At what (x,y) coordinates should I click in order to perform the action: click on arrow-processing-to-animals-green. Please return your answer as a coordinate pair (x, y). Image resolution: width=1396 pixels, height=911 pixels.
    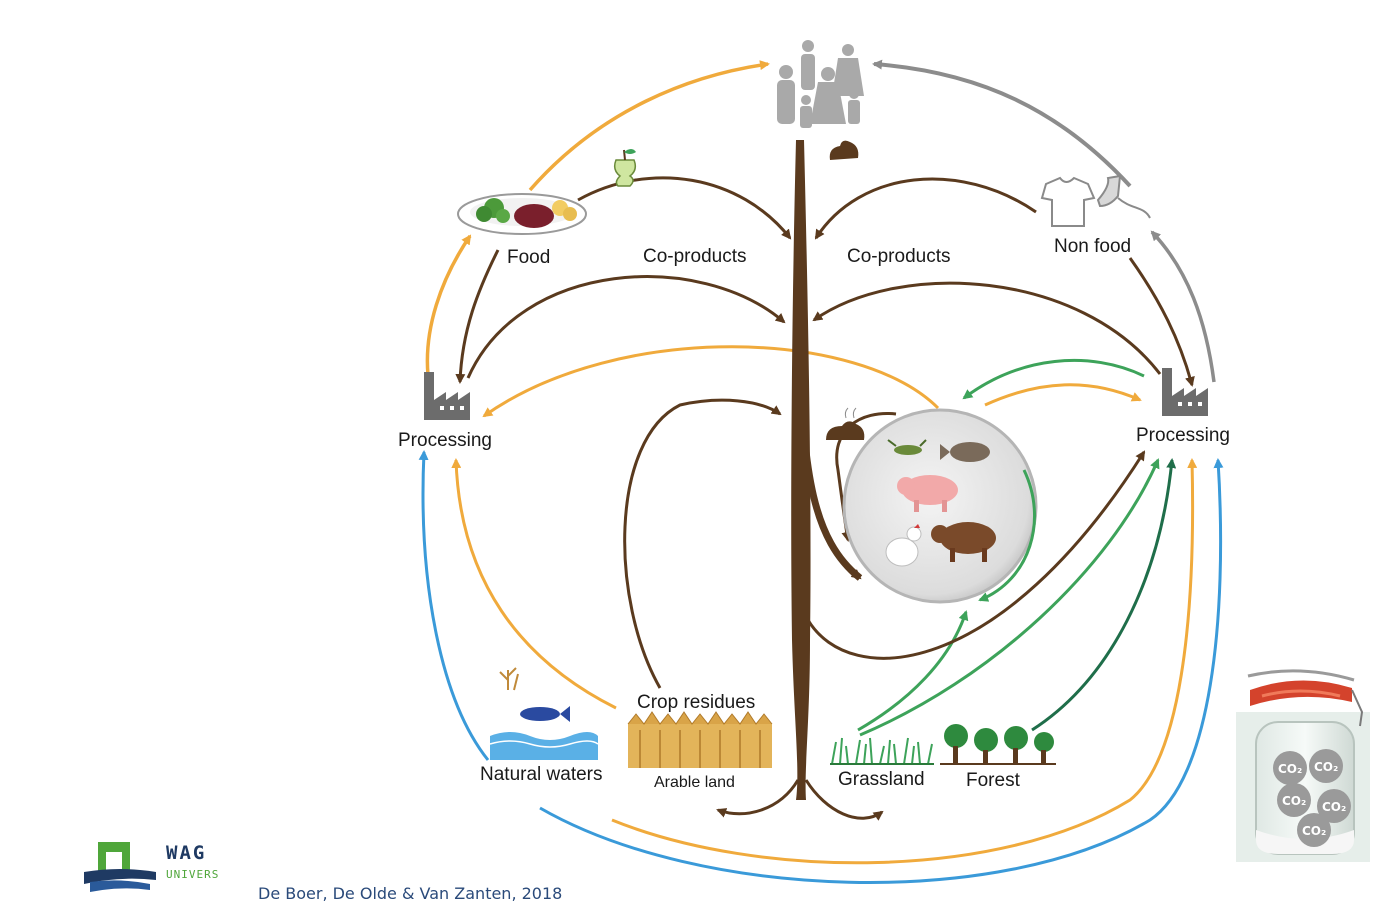
    Looking at the image, I should click on (1053, 379).